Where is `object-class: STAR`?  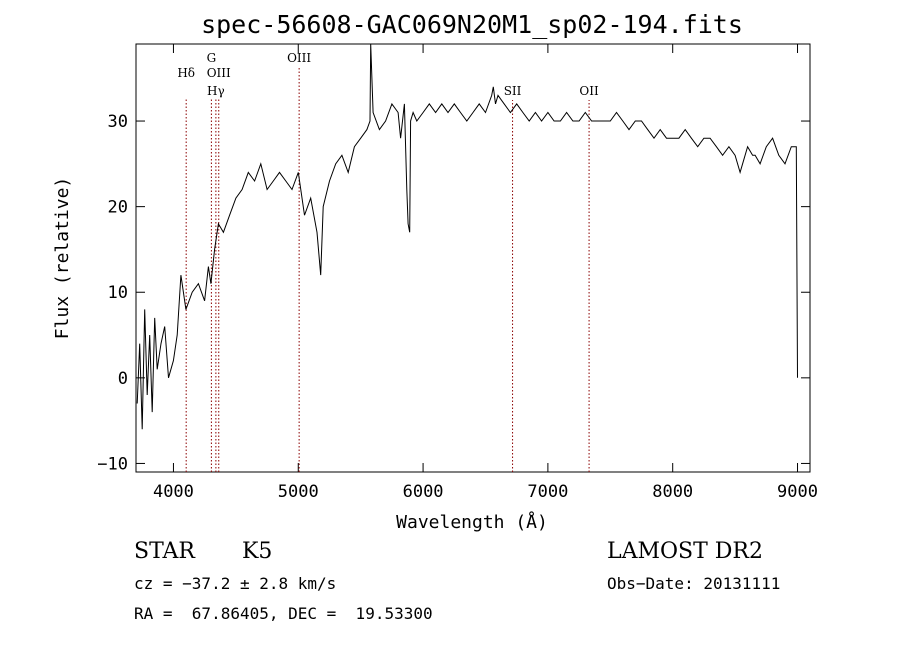 object-class: STAR is located at coordinates (164, 551).